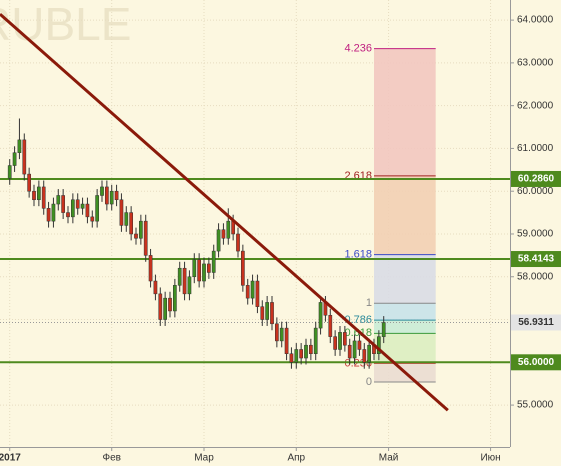  I want to click on level-label: 60.2860, so click(536, 179).